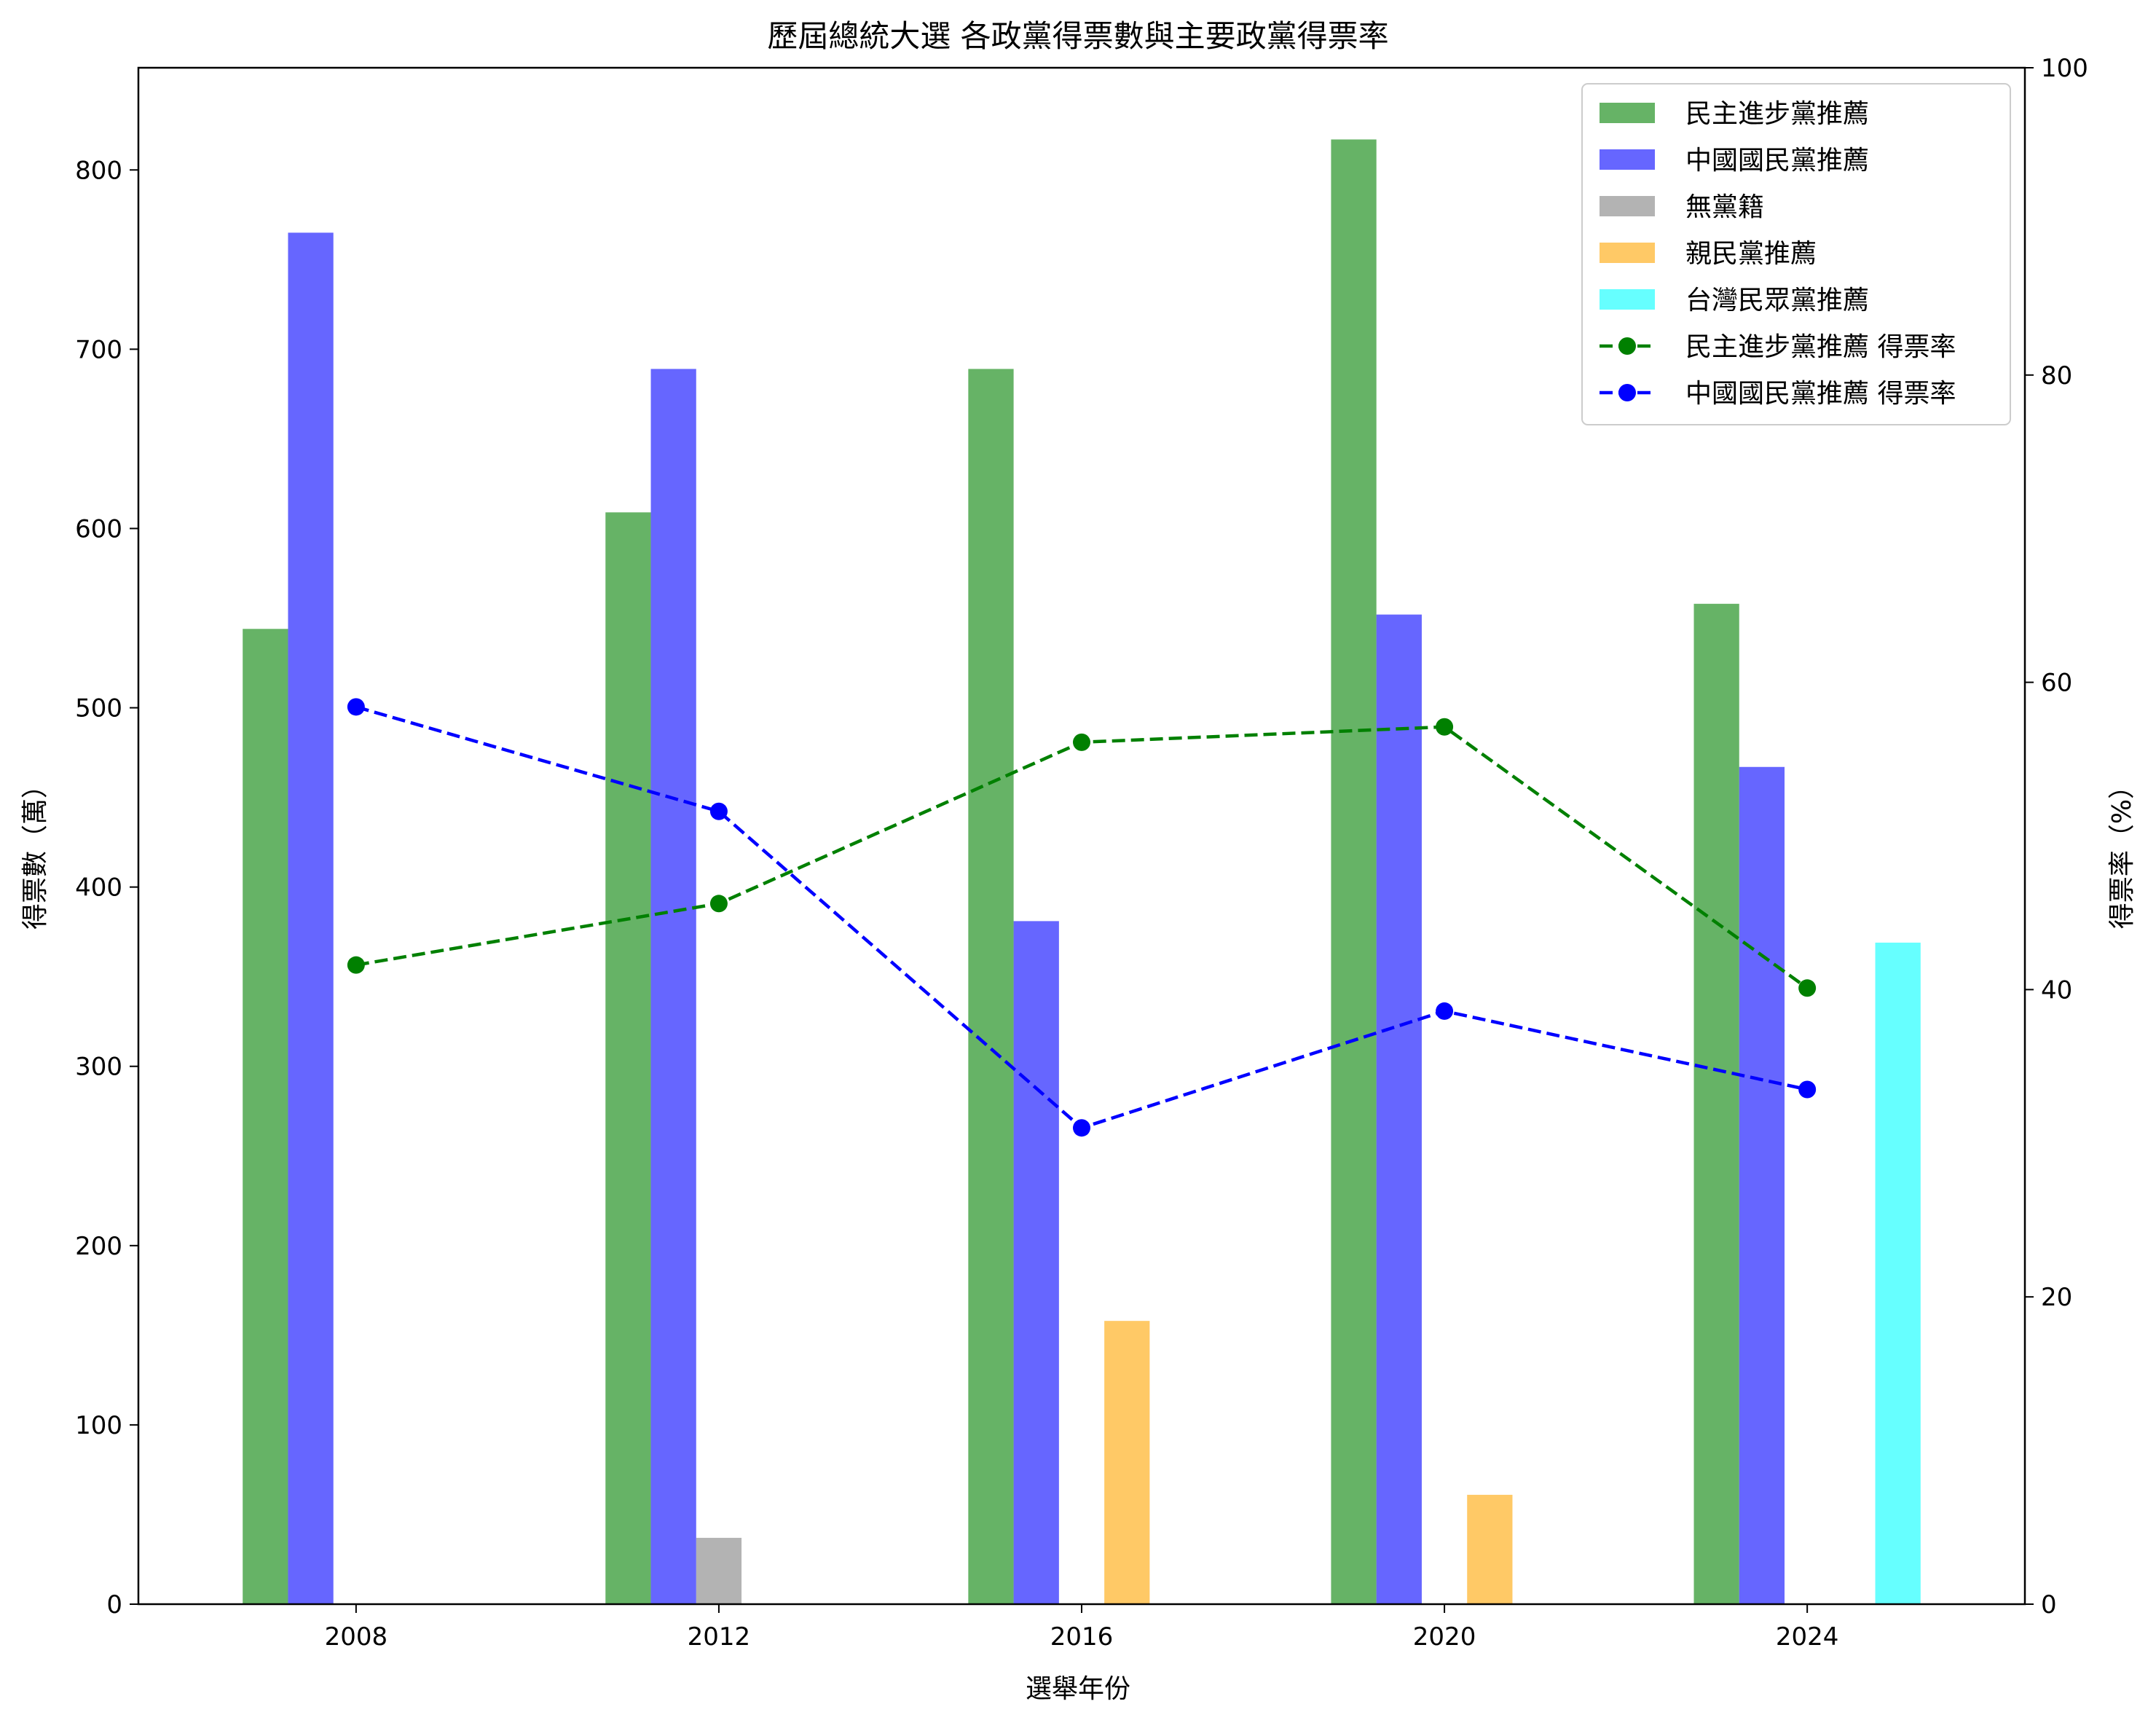 The width and height of the screenshot is (2156, 1720). I want to click on bar-series-1-2020, so click(1399, 1109).